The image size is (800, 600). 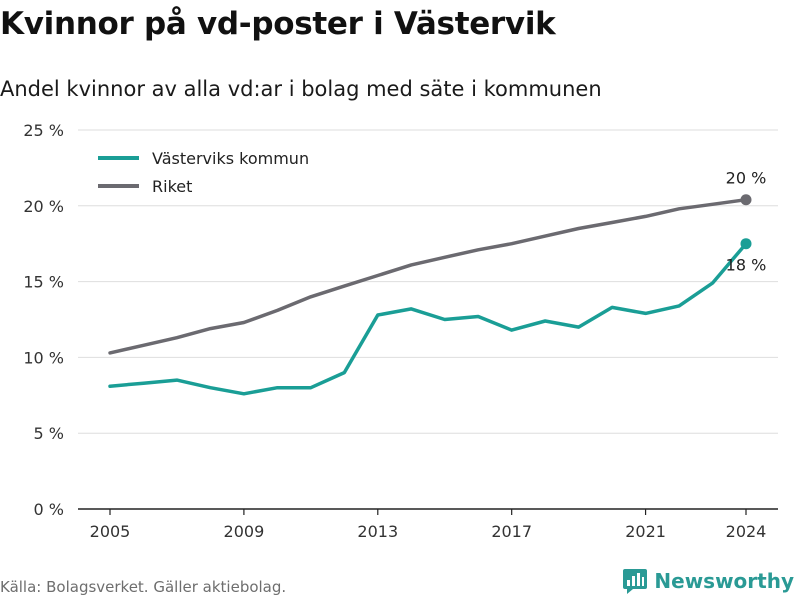 I want to click on x-tick-label: 2013, so click(x=377, y=531).